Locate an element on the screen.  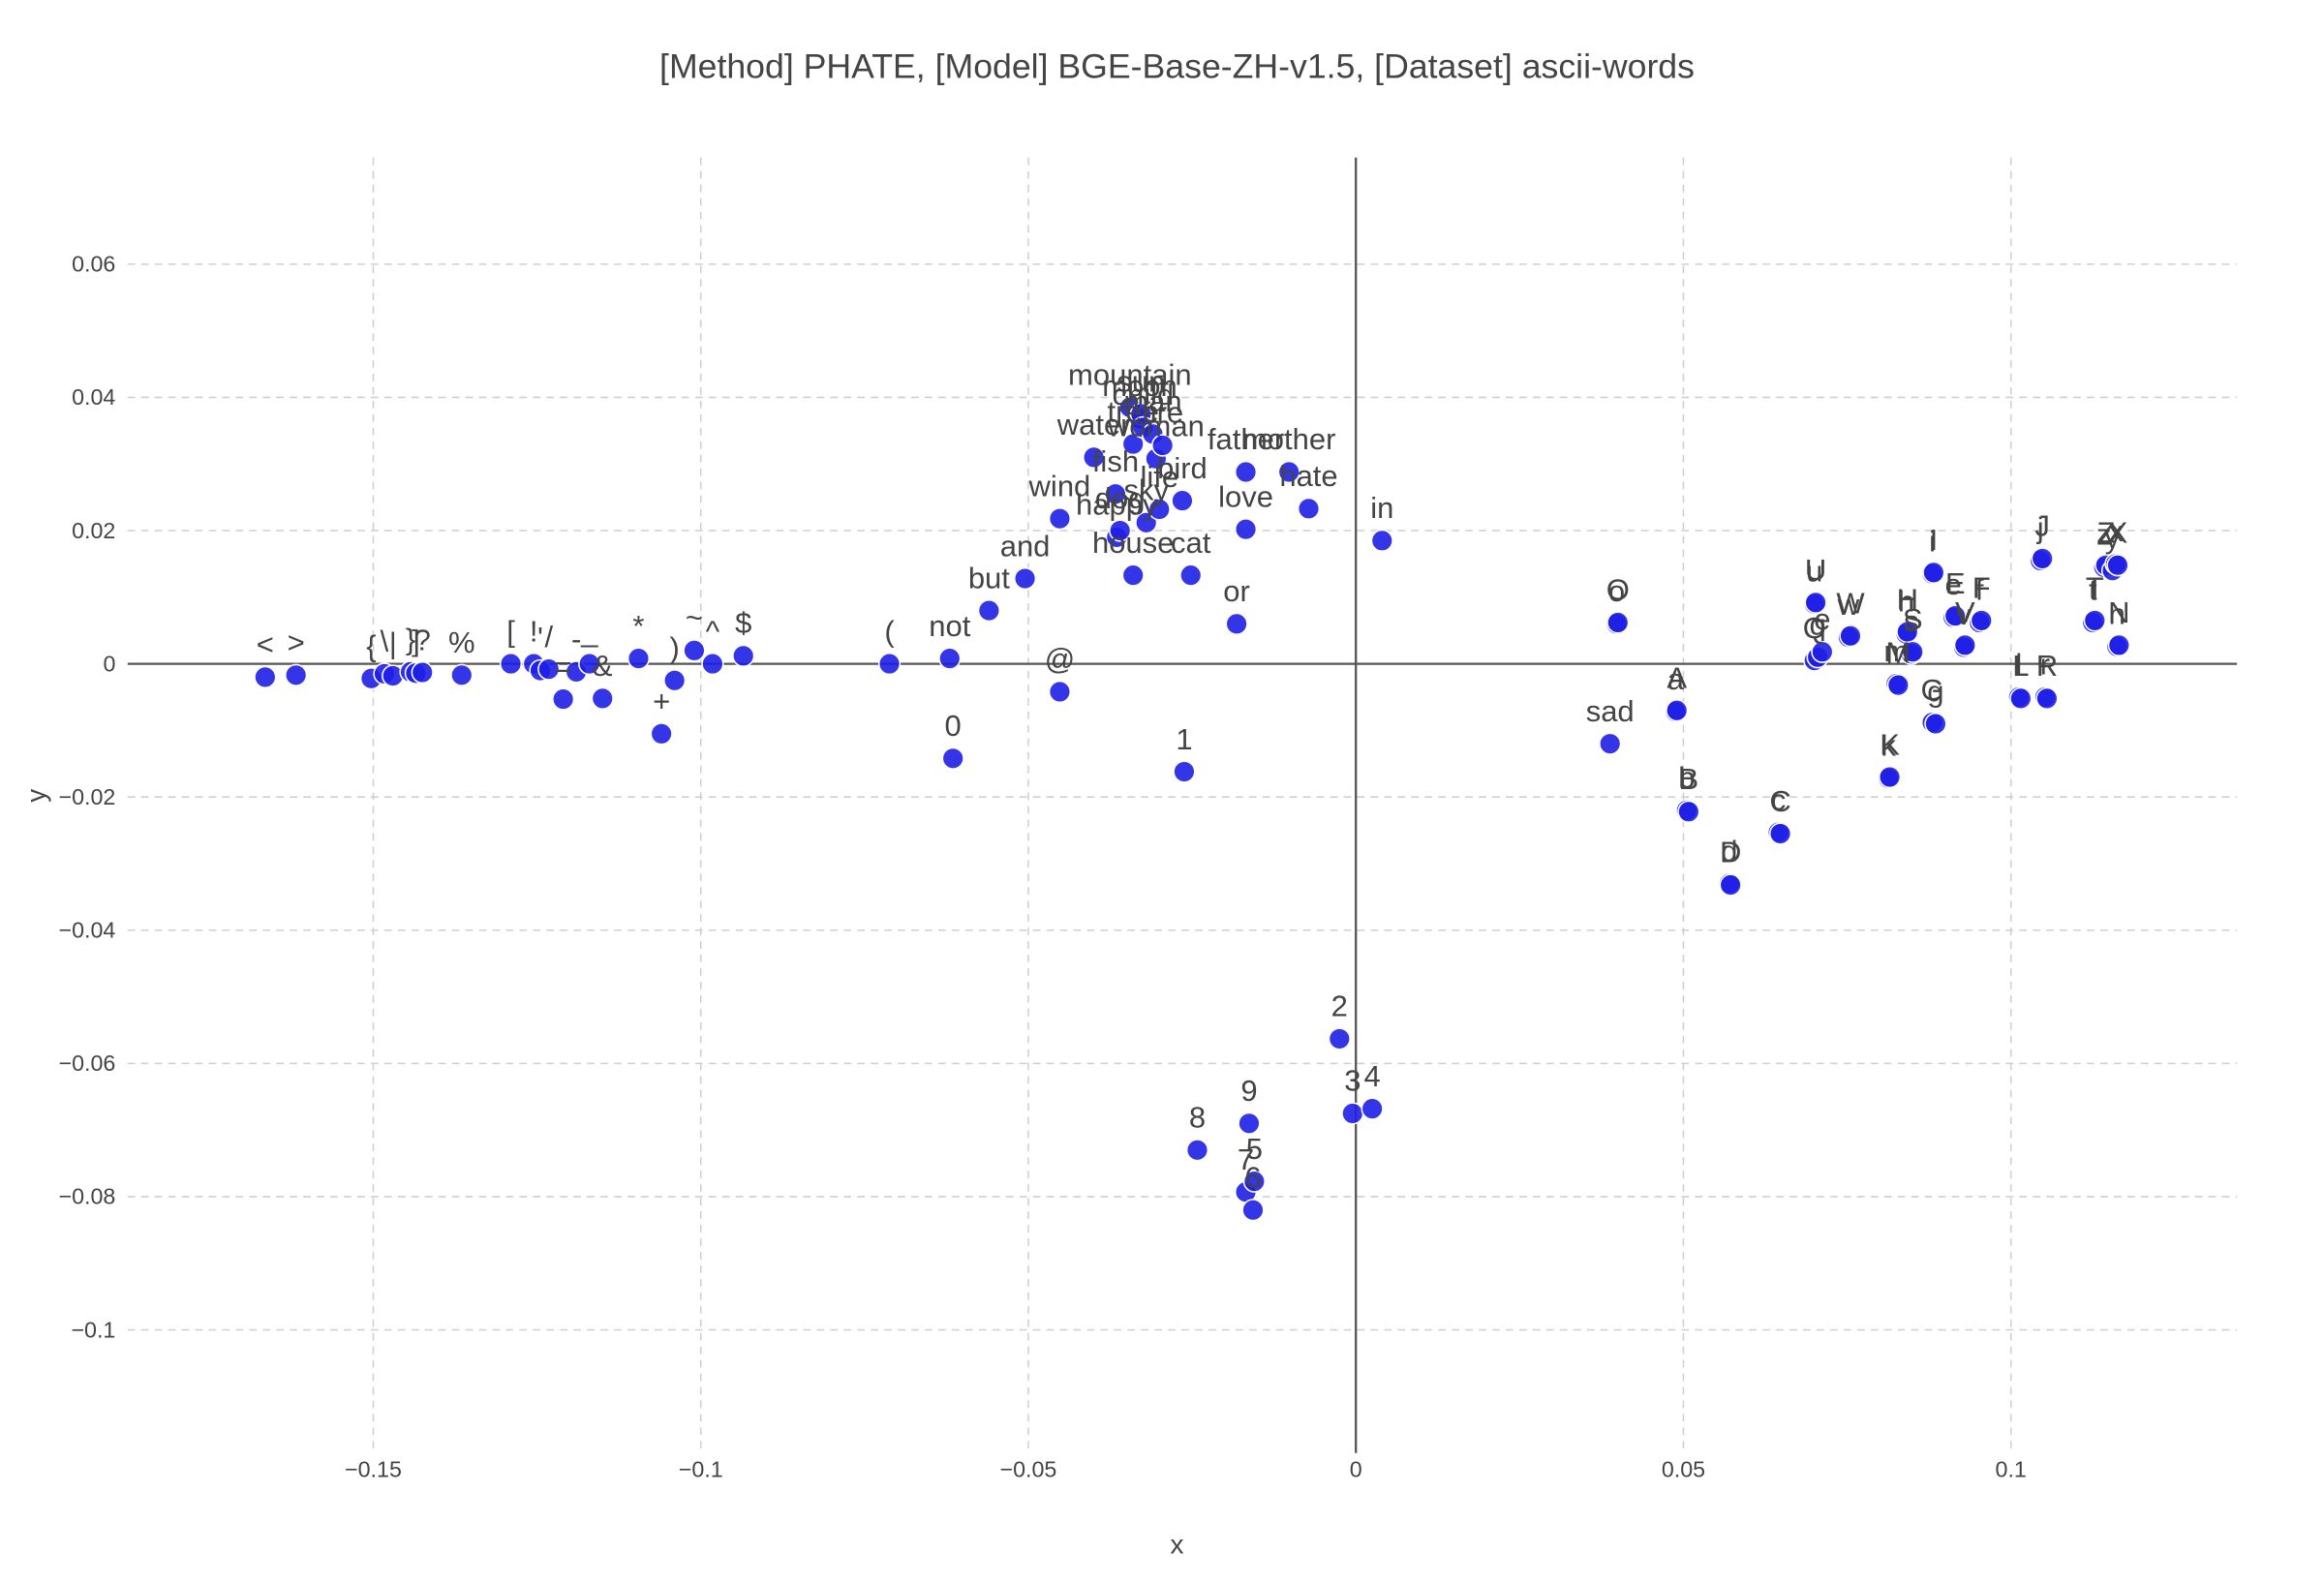
point-label: fish is located at coordinates (1115, 461).